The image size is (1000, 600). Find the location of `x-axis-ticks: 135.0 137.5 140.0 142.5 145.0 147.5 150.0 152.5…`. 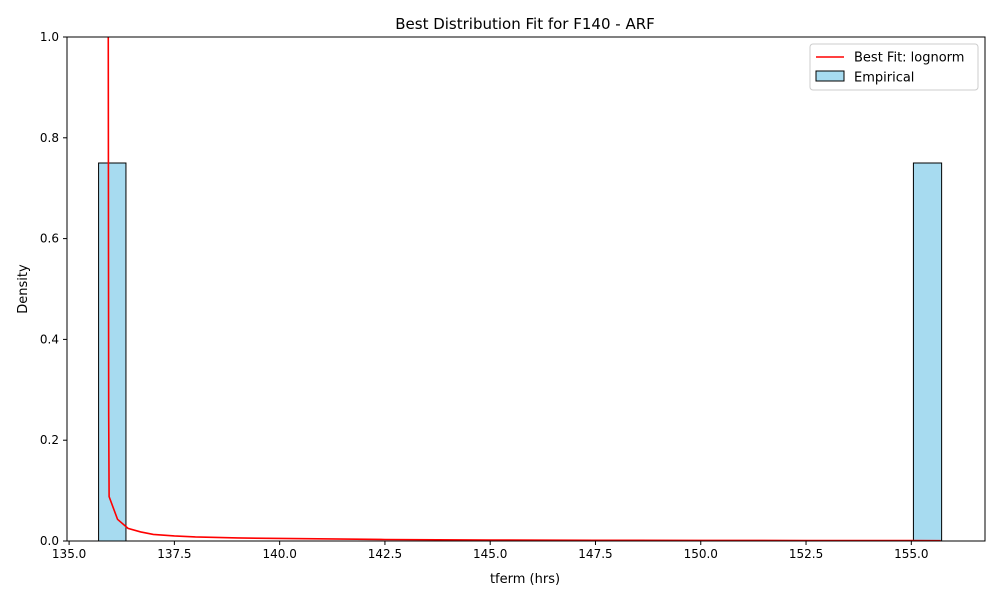

x-axis-ticks: 135.0 137.5 140.0 142.5 145.0 147.5 150.0 152.5… is located at coordinates (490, 551).